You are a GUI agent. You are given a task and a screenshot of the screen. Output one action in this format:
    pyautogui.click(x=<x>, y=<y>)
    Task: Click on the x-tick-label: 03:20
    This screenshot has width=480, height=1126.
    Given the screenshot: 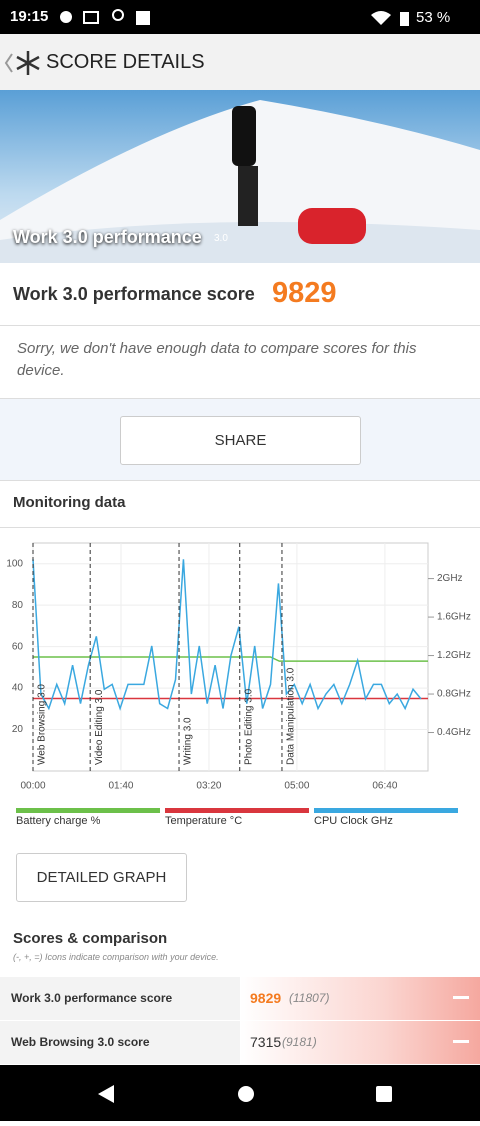 What is the action you would take?
    pyautogui.click(x=208, y=786)
    